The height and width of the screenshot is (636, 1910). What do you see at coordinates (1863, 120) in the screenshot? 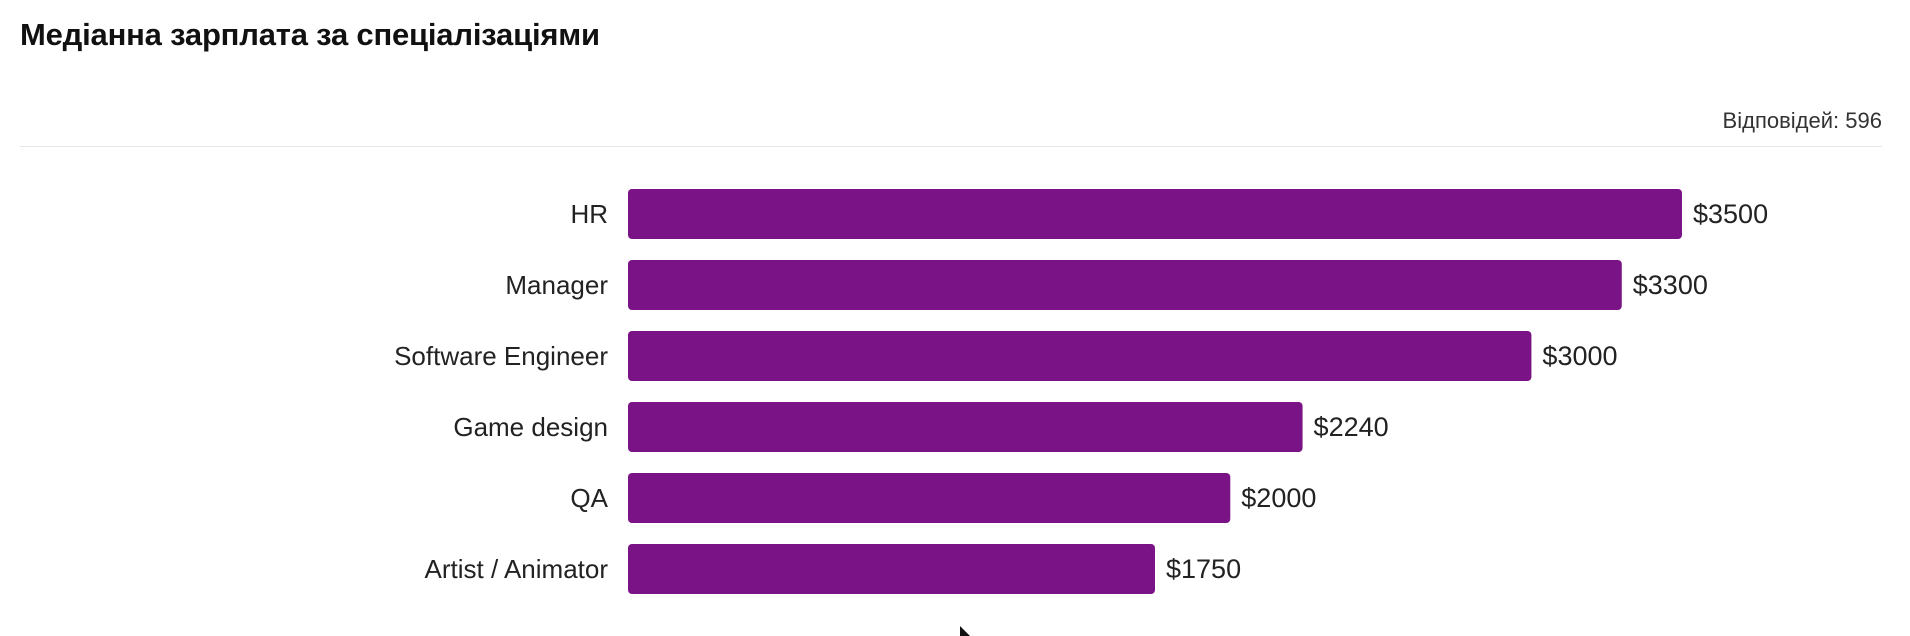
I see `responses-value: 596` at bounding box center [1863, 120].